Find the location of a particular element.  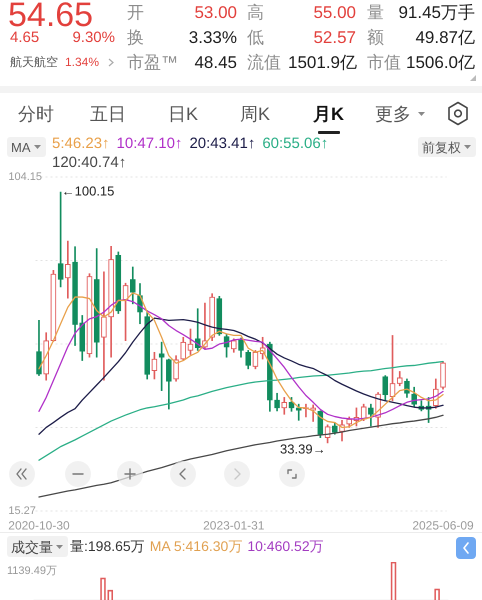

text: 日K is located at coordinates (183, 114).